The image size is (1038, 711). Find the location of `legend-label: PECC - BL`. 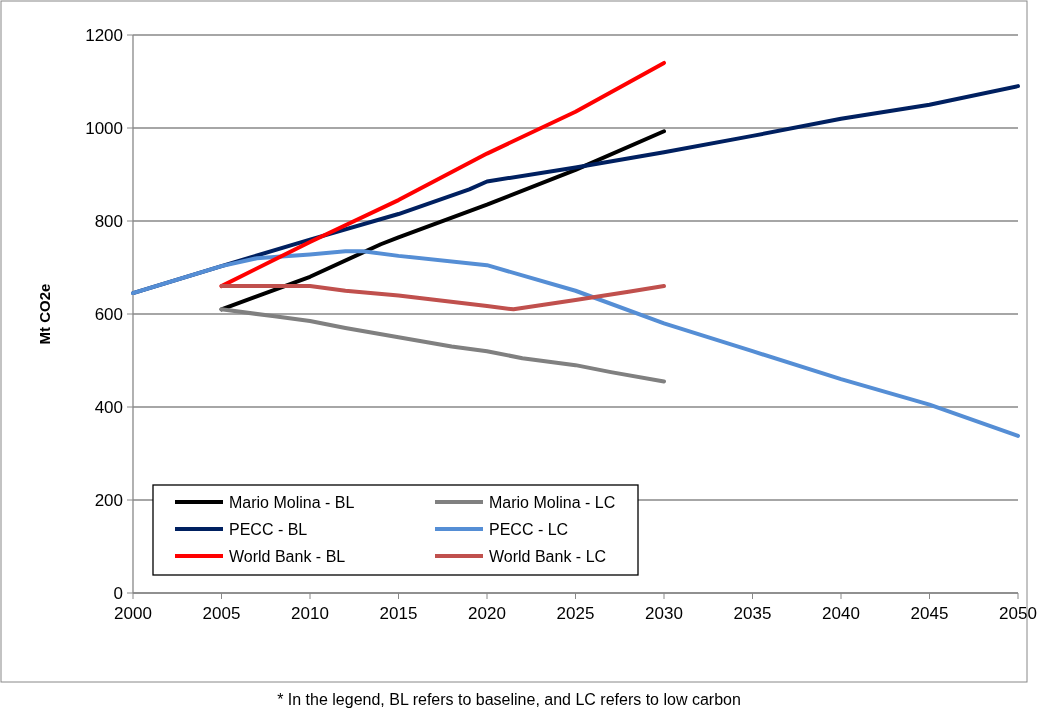

legend-label: PECC - BL is located at coordinates (268, 529).